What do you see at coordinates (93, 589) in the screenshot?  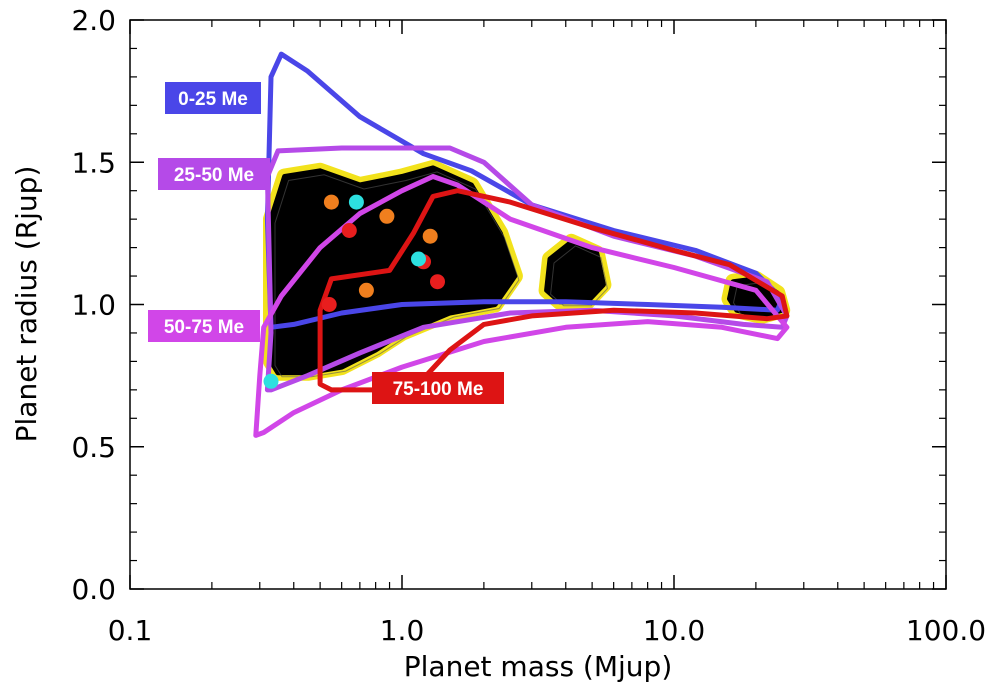 I see `y-tick-label-0: 0.0` at bounding box center [93, 589].